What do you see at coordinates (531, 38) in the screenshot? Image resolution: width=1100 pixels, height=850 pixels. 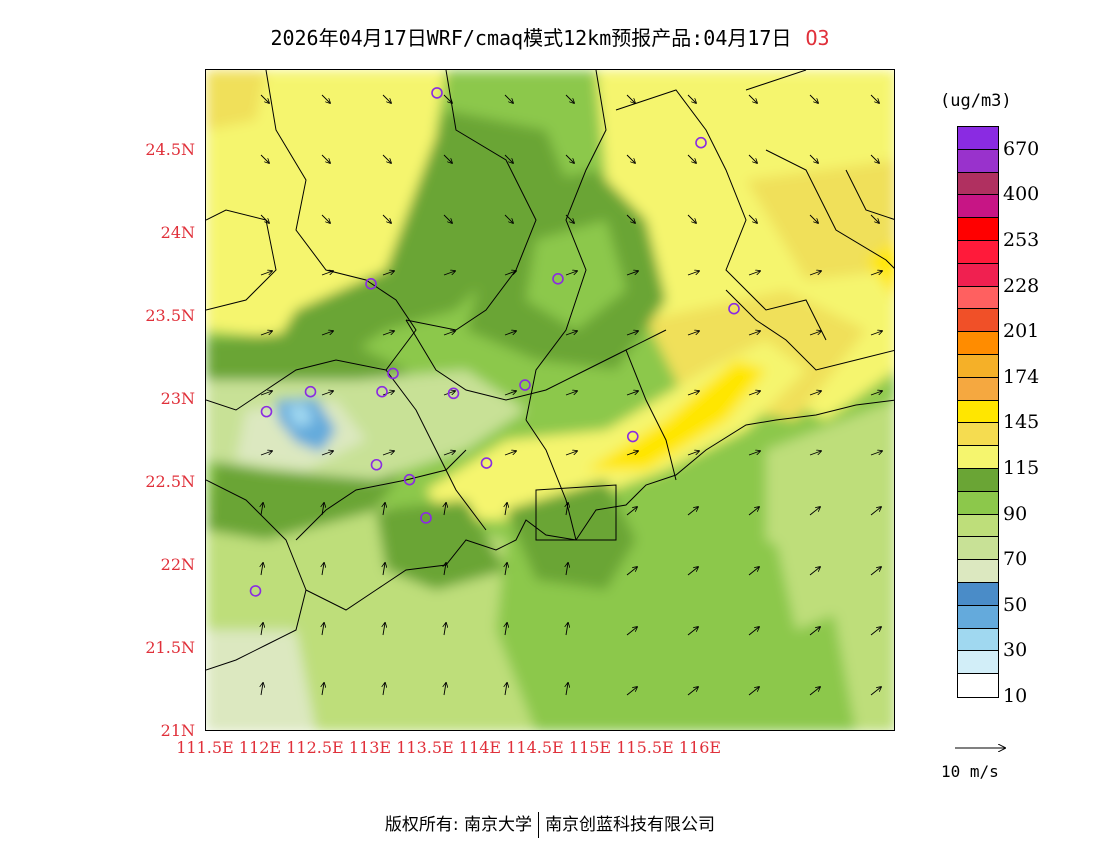 I see `title-text: 2026年04月17日WRF/cmaq模式12km预报产品:04月17日` at bounding box center [531, 38].